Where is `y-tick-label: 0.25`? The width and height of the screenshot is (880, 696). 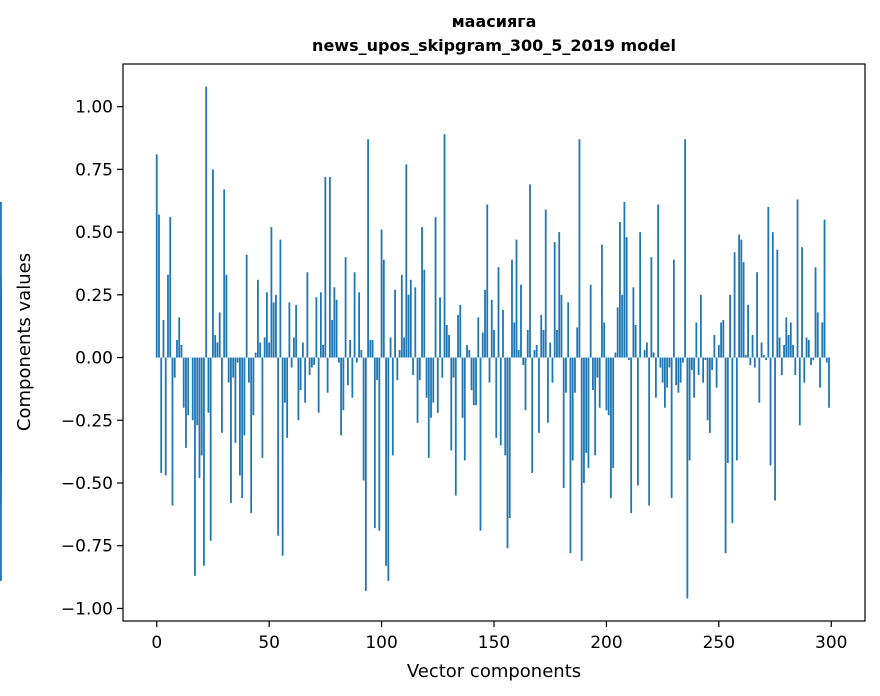 y-tick-label: 0.25 is located at coordinates (94, 296).